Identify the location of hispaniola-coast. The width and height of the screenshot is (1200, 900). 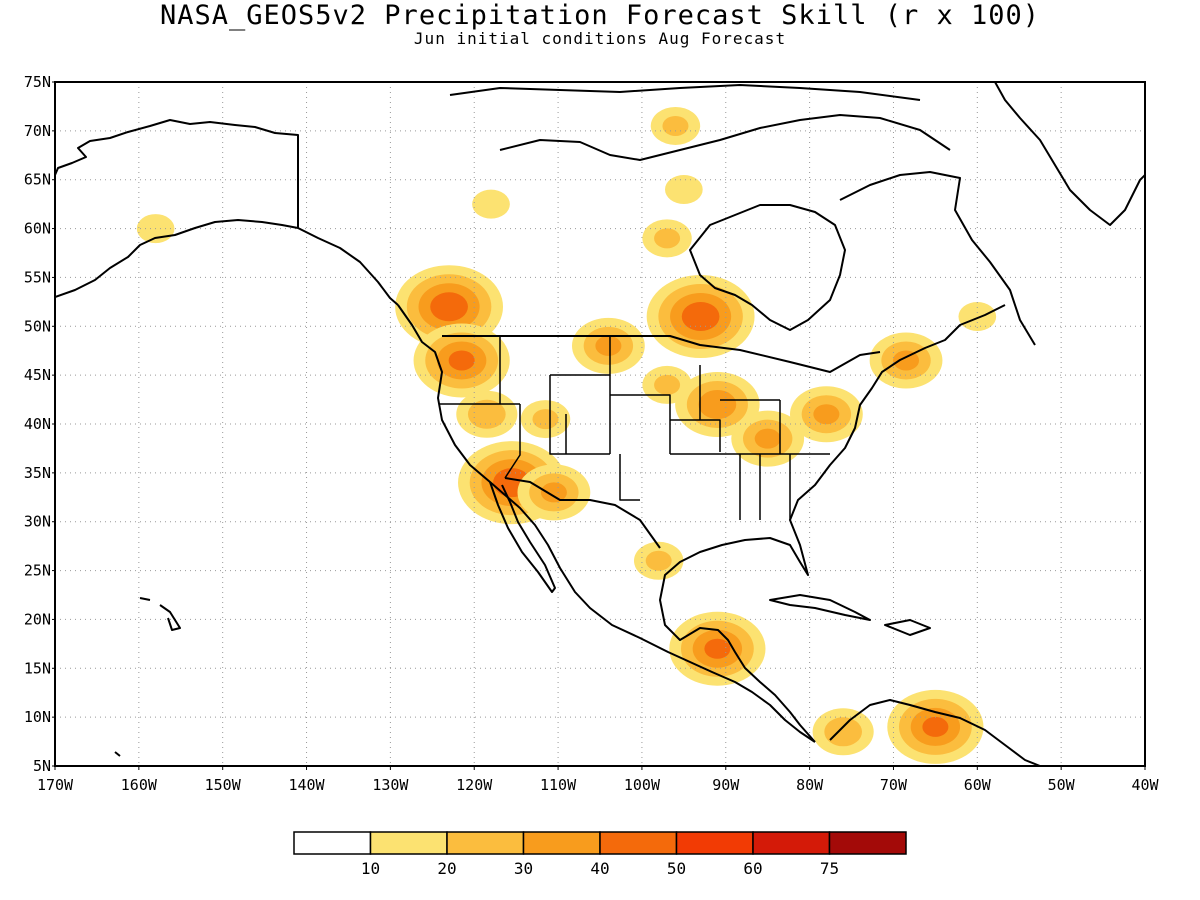
(907, 627).